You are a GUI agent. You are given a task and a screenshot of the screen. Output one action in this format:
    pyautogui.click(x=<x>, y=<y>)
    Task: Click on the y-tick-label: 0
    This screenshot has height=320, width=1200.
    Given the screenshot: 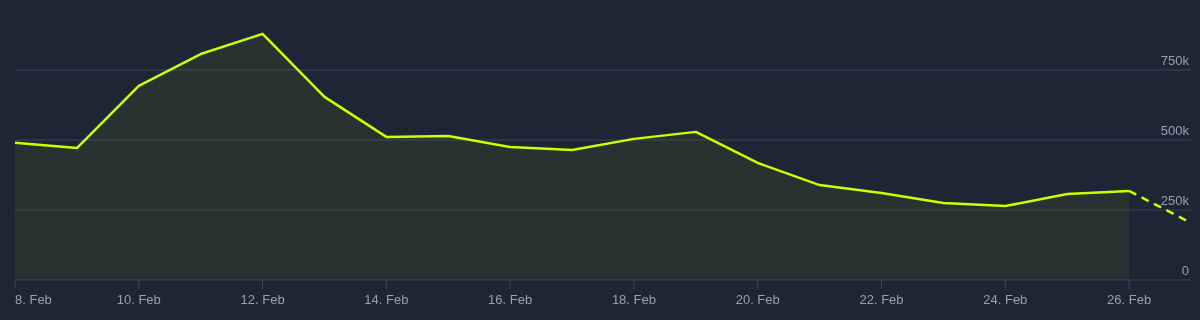 What is the action you would take?
    pyautogui.click(x=1185, y=270)
    